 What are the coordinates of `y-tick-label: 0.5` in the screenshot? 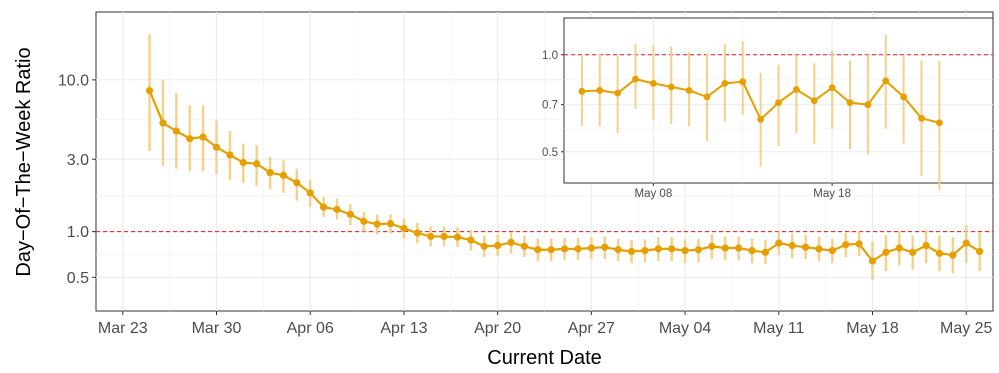 It's located at (550, 153).